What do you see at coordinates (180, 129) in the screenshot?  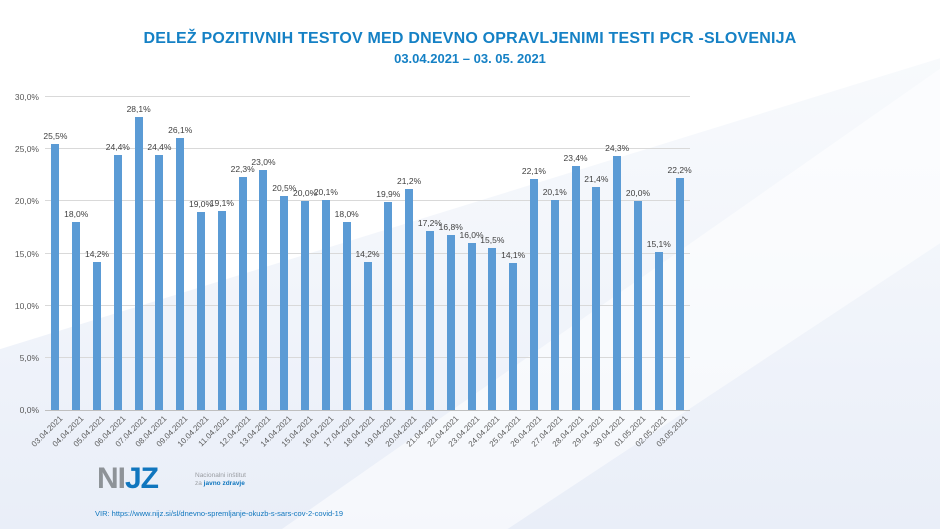 I see `bar-value-label: 26,1%` at bounding box center [180, 129].